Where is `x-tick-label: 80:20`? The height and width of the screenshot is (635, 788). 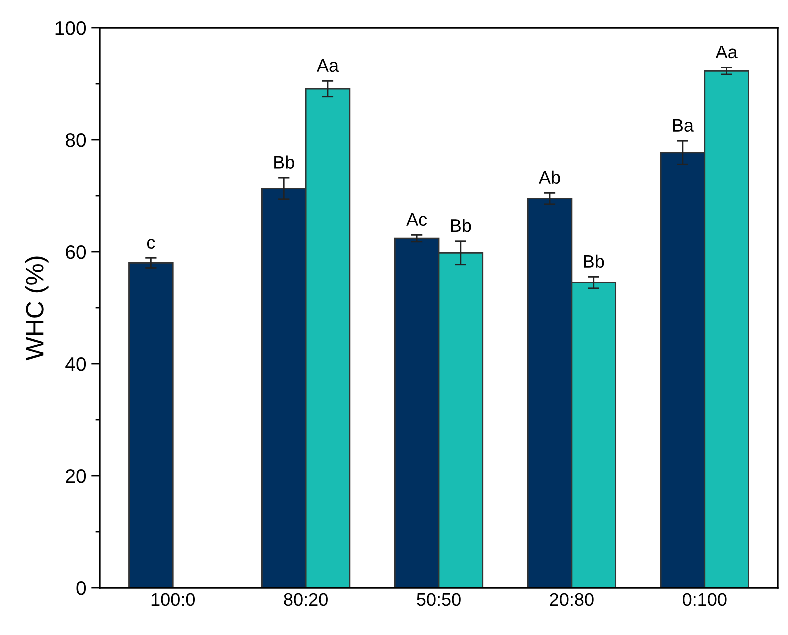
x-tick-label: 80:20 is located at coordinates (306, 599).